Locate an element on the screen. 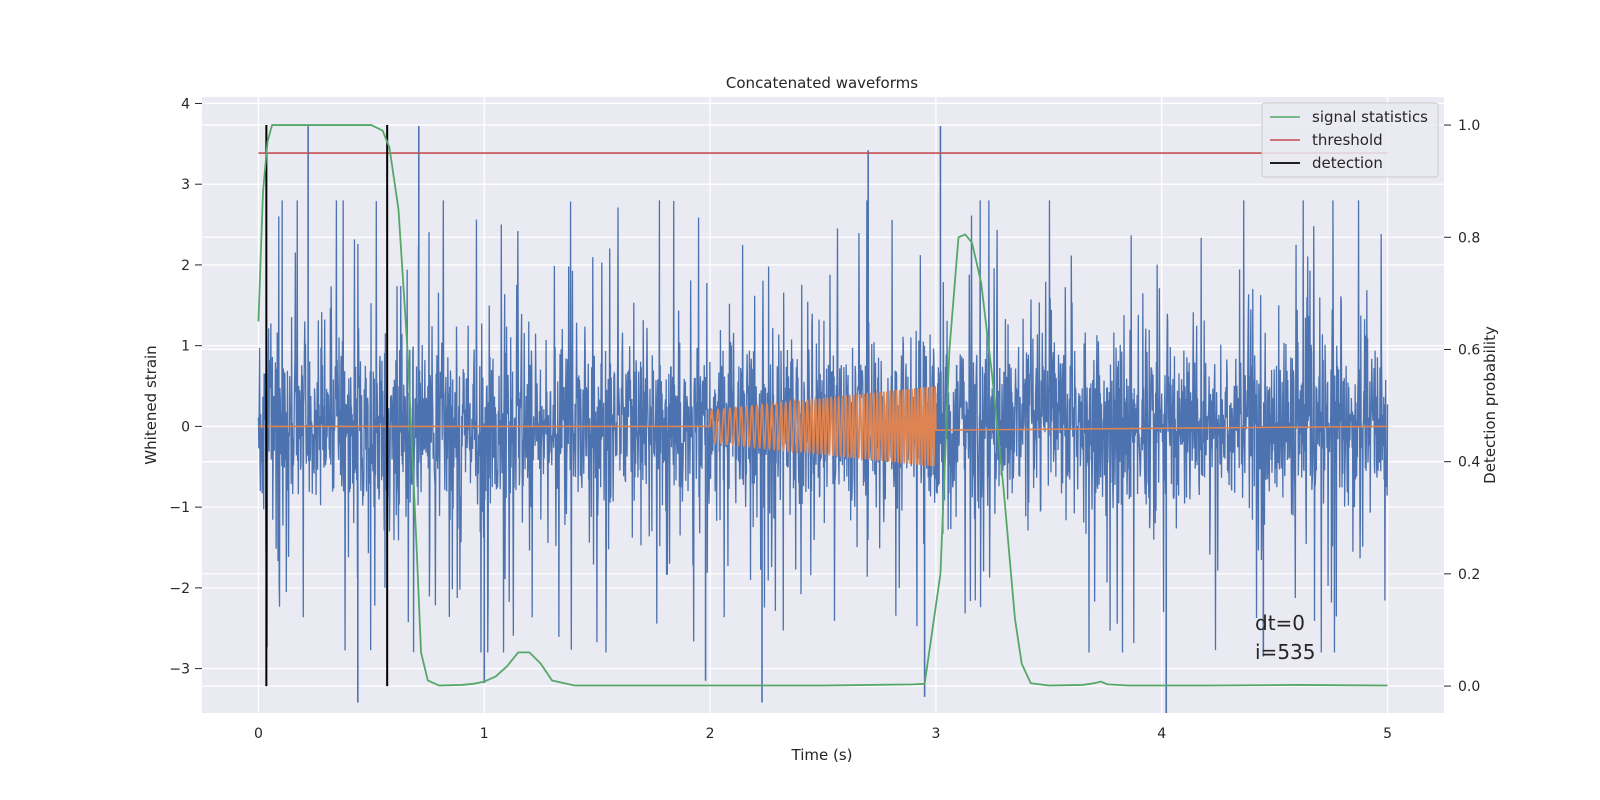 The width and height of the screenshot is (1600, 800). y-tick-label: 1 is located at coordinates (185, 347).